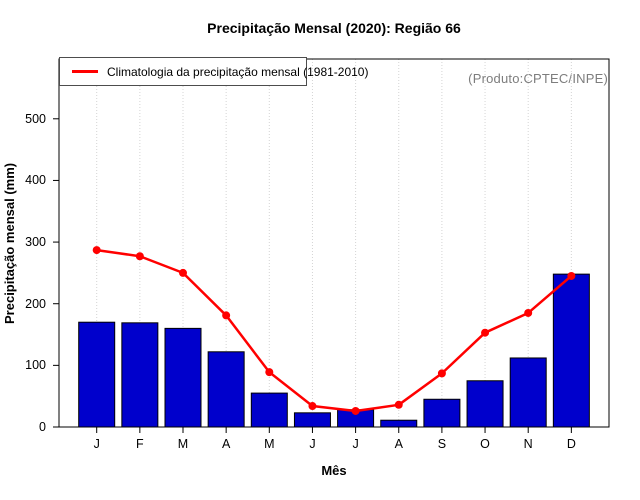 The image size is (640, 500). What do you see at coordinates (183, 444) in the screenshot?
I see `x-tick-label-3: M` at bounding box center [183, 444].